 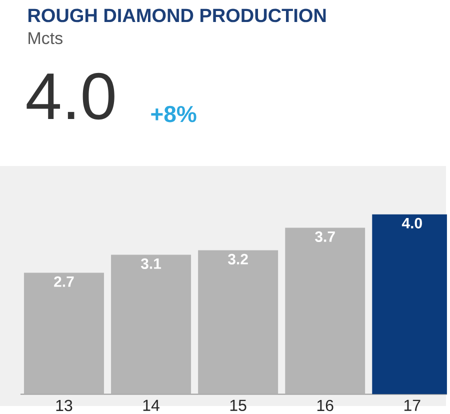 What do you see at coordinates (238, 405) in the screenshot?
I see `x-tick-label: 15` at bounding box center [238, 405].